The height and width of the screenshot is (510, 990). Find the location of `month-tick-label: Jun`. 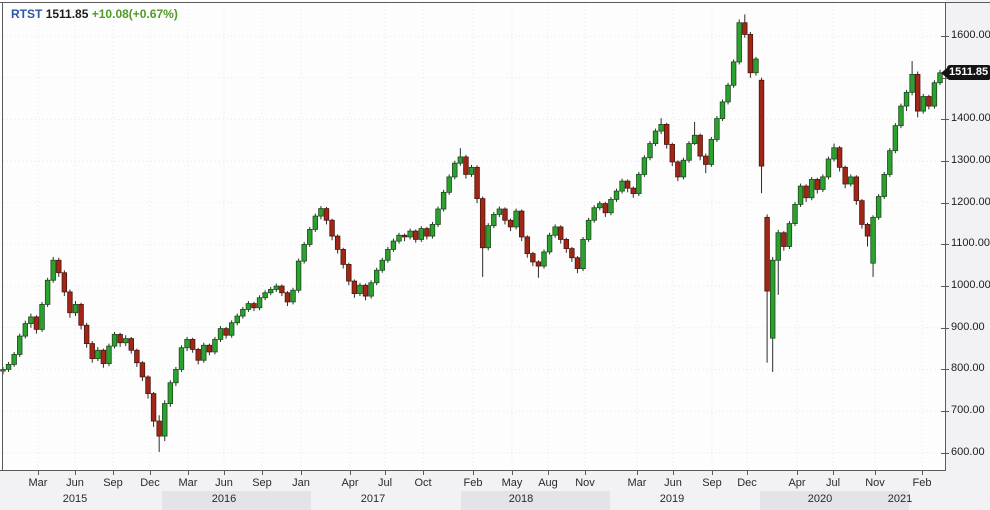

month-tick-label: Jun is located at coordinates (75, 483).